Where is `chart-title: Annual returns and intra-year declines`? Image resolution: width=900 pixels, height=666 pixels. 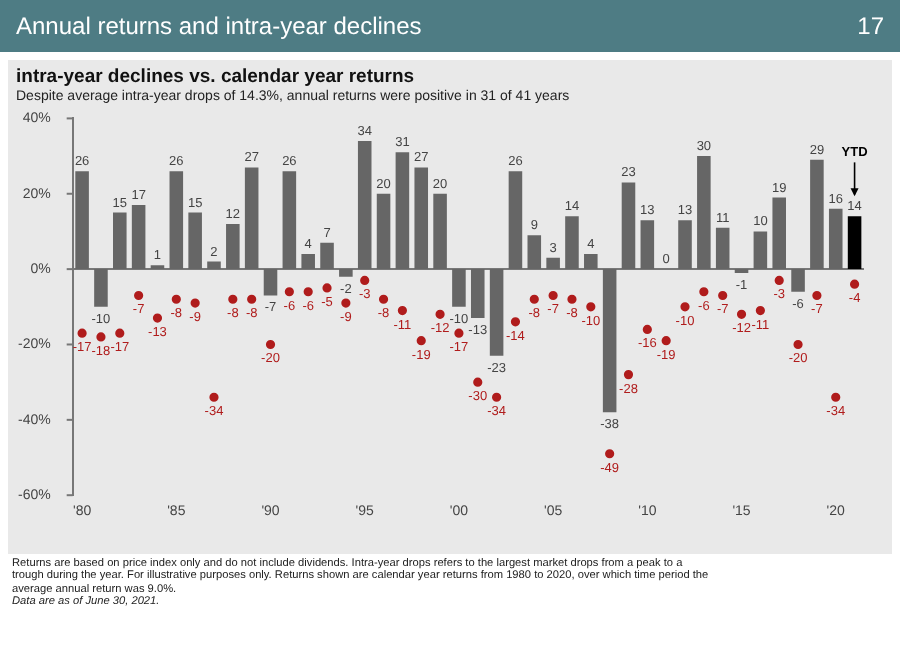
chart-title: Annual returns and intra-year declines is located at coordinates (220, 26).